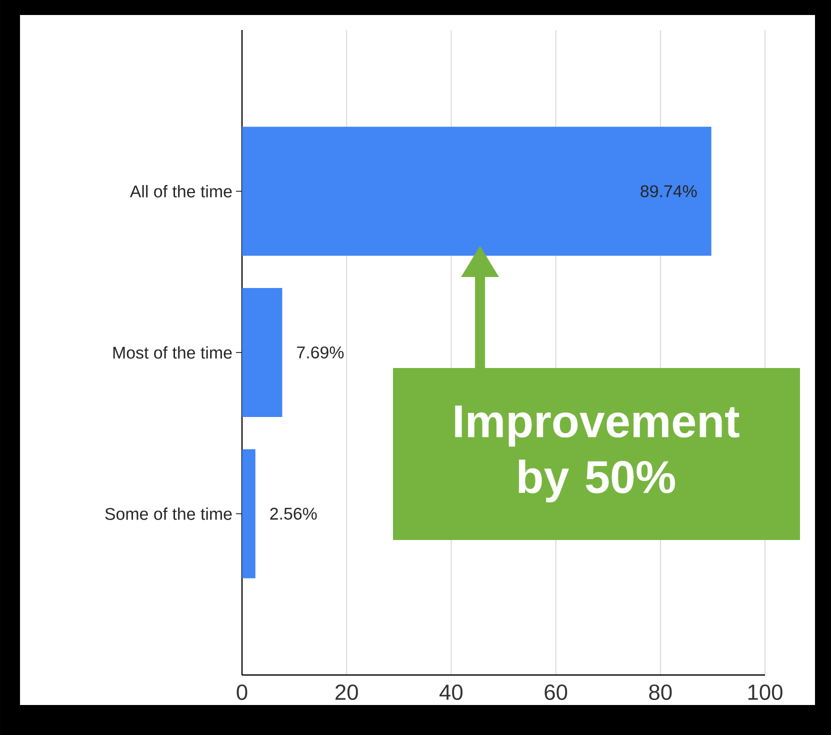 Image resolution: width=831 pixels, height=735 pixels. What do you see at coordinates (172, 352) in the screenshot?
I see `y-tick-label: Most of the time` at bounding box center [172, 352].